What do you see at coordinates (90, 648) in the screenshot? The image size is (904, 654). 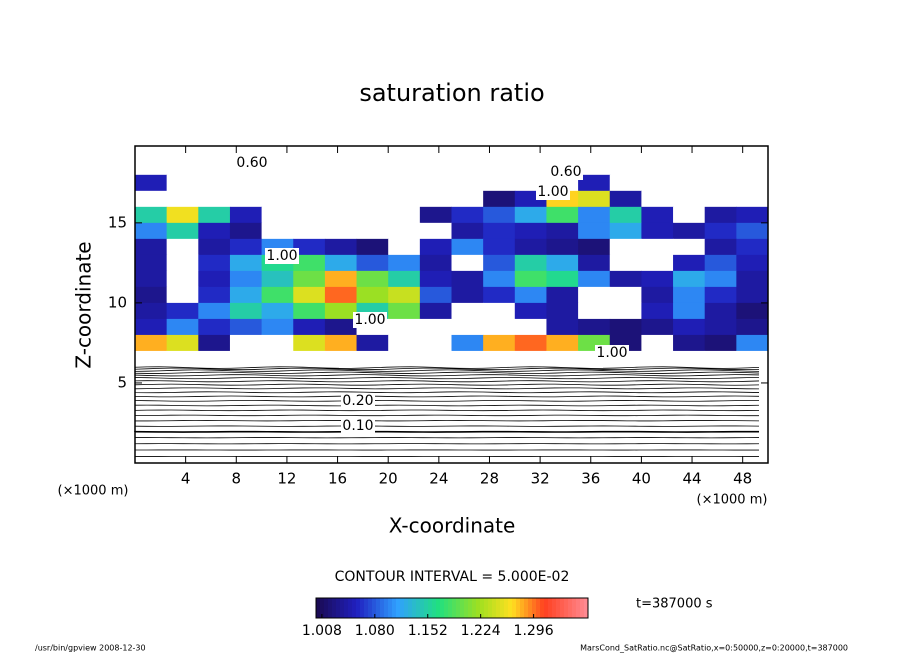 I see `footer-left: /usr/bin/gpview 2008-12-30` at bounding box center [90, 648].